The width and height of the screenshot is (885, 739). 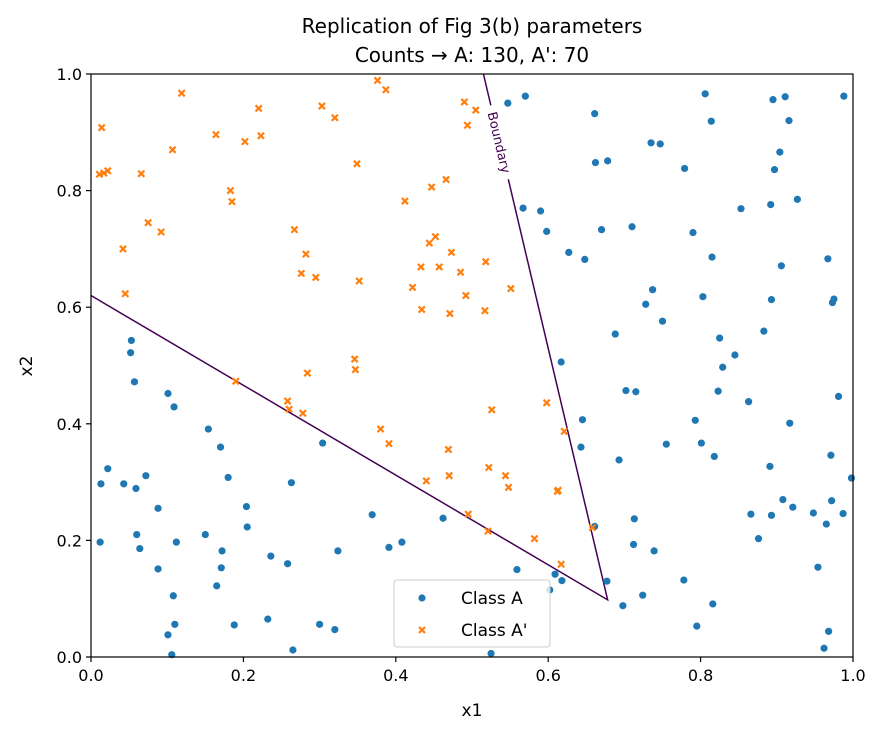 I want to click on chart-title-line2: Counts → A: 130, A': 70, so click(x=472, y=55).